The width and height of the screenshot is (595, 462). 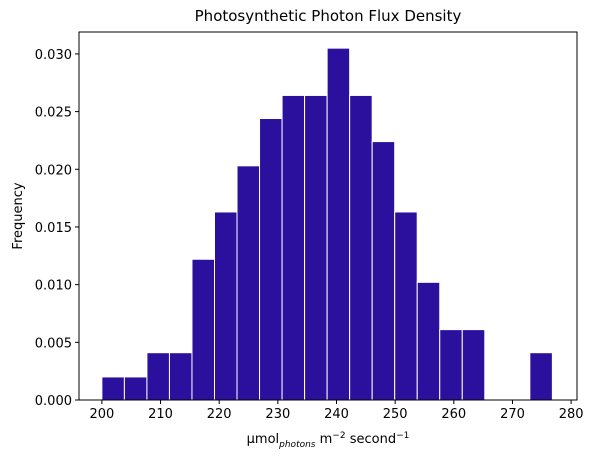 What do you see at coordinates (277, 414) in the screenshot?
I see `x-tick-label: 230` at bounding box center [277, 414].